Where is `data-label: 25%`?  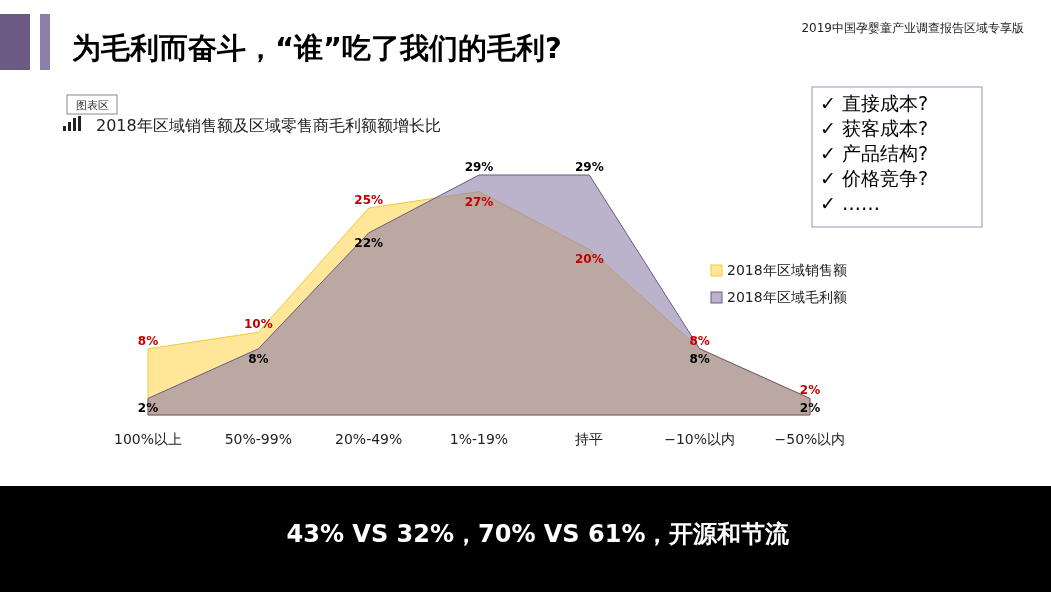
data-label: 25% is located at coordinates (369, 200).